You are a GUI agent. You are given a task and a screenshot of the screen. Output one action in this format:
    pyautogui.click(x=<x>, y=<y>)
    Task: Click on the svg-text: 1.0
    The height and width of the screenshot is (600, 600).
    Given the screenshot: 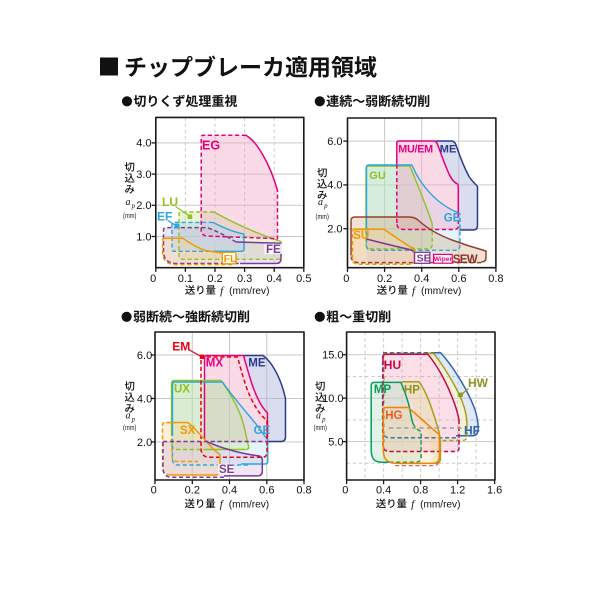 What is the action you would take?
    pyautogui.click(x=143, y=237)
    